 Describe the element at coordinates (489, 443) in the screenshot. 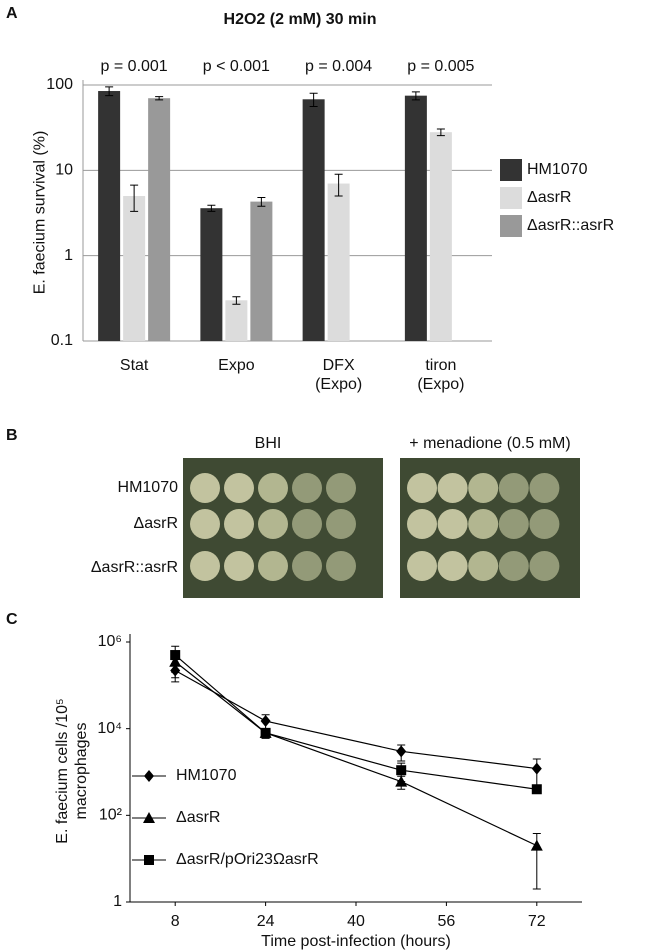

I see `plate-column-label: + menadione (0.5 mM)` at that location.